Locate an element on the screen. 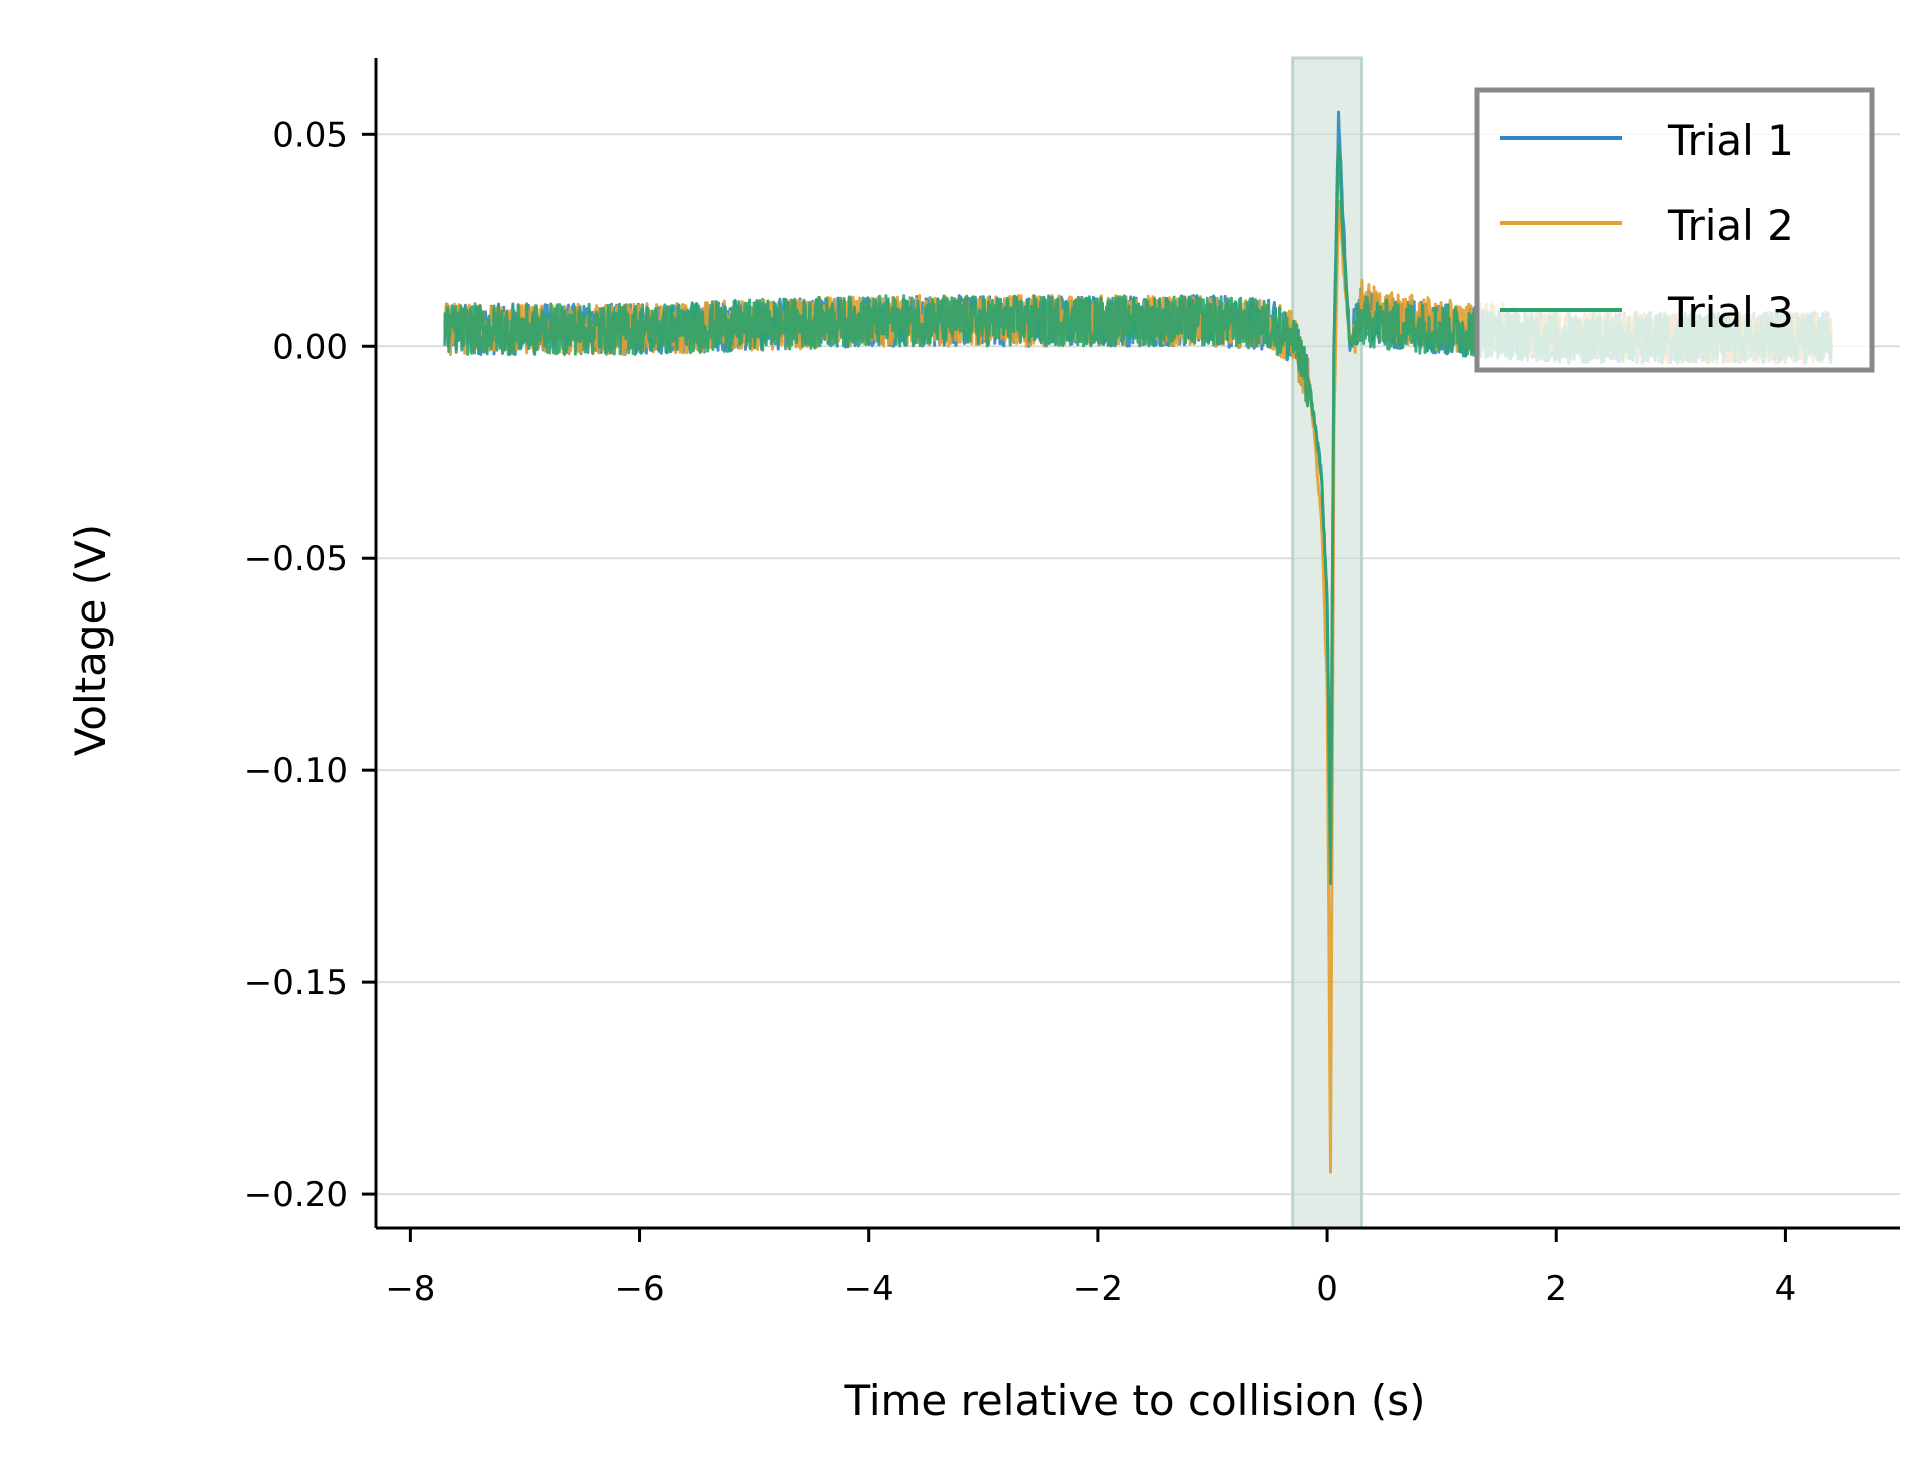  y-tick-label-0: 0.05 is located at coordinates (310, 135).